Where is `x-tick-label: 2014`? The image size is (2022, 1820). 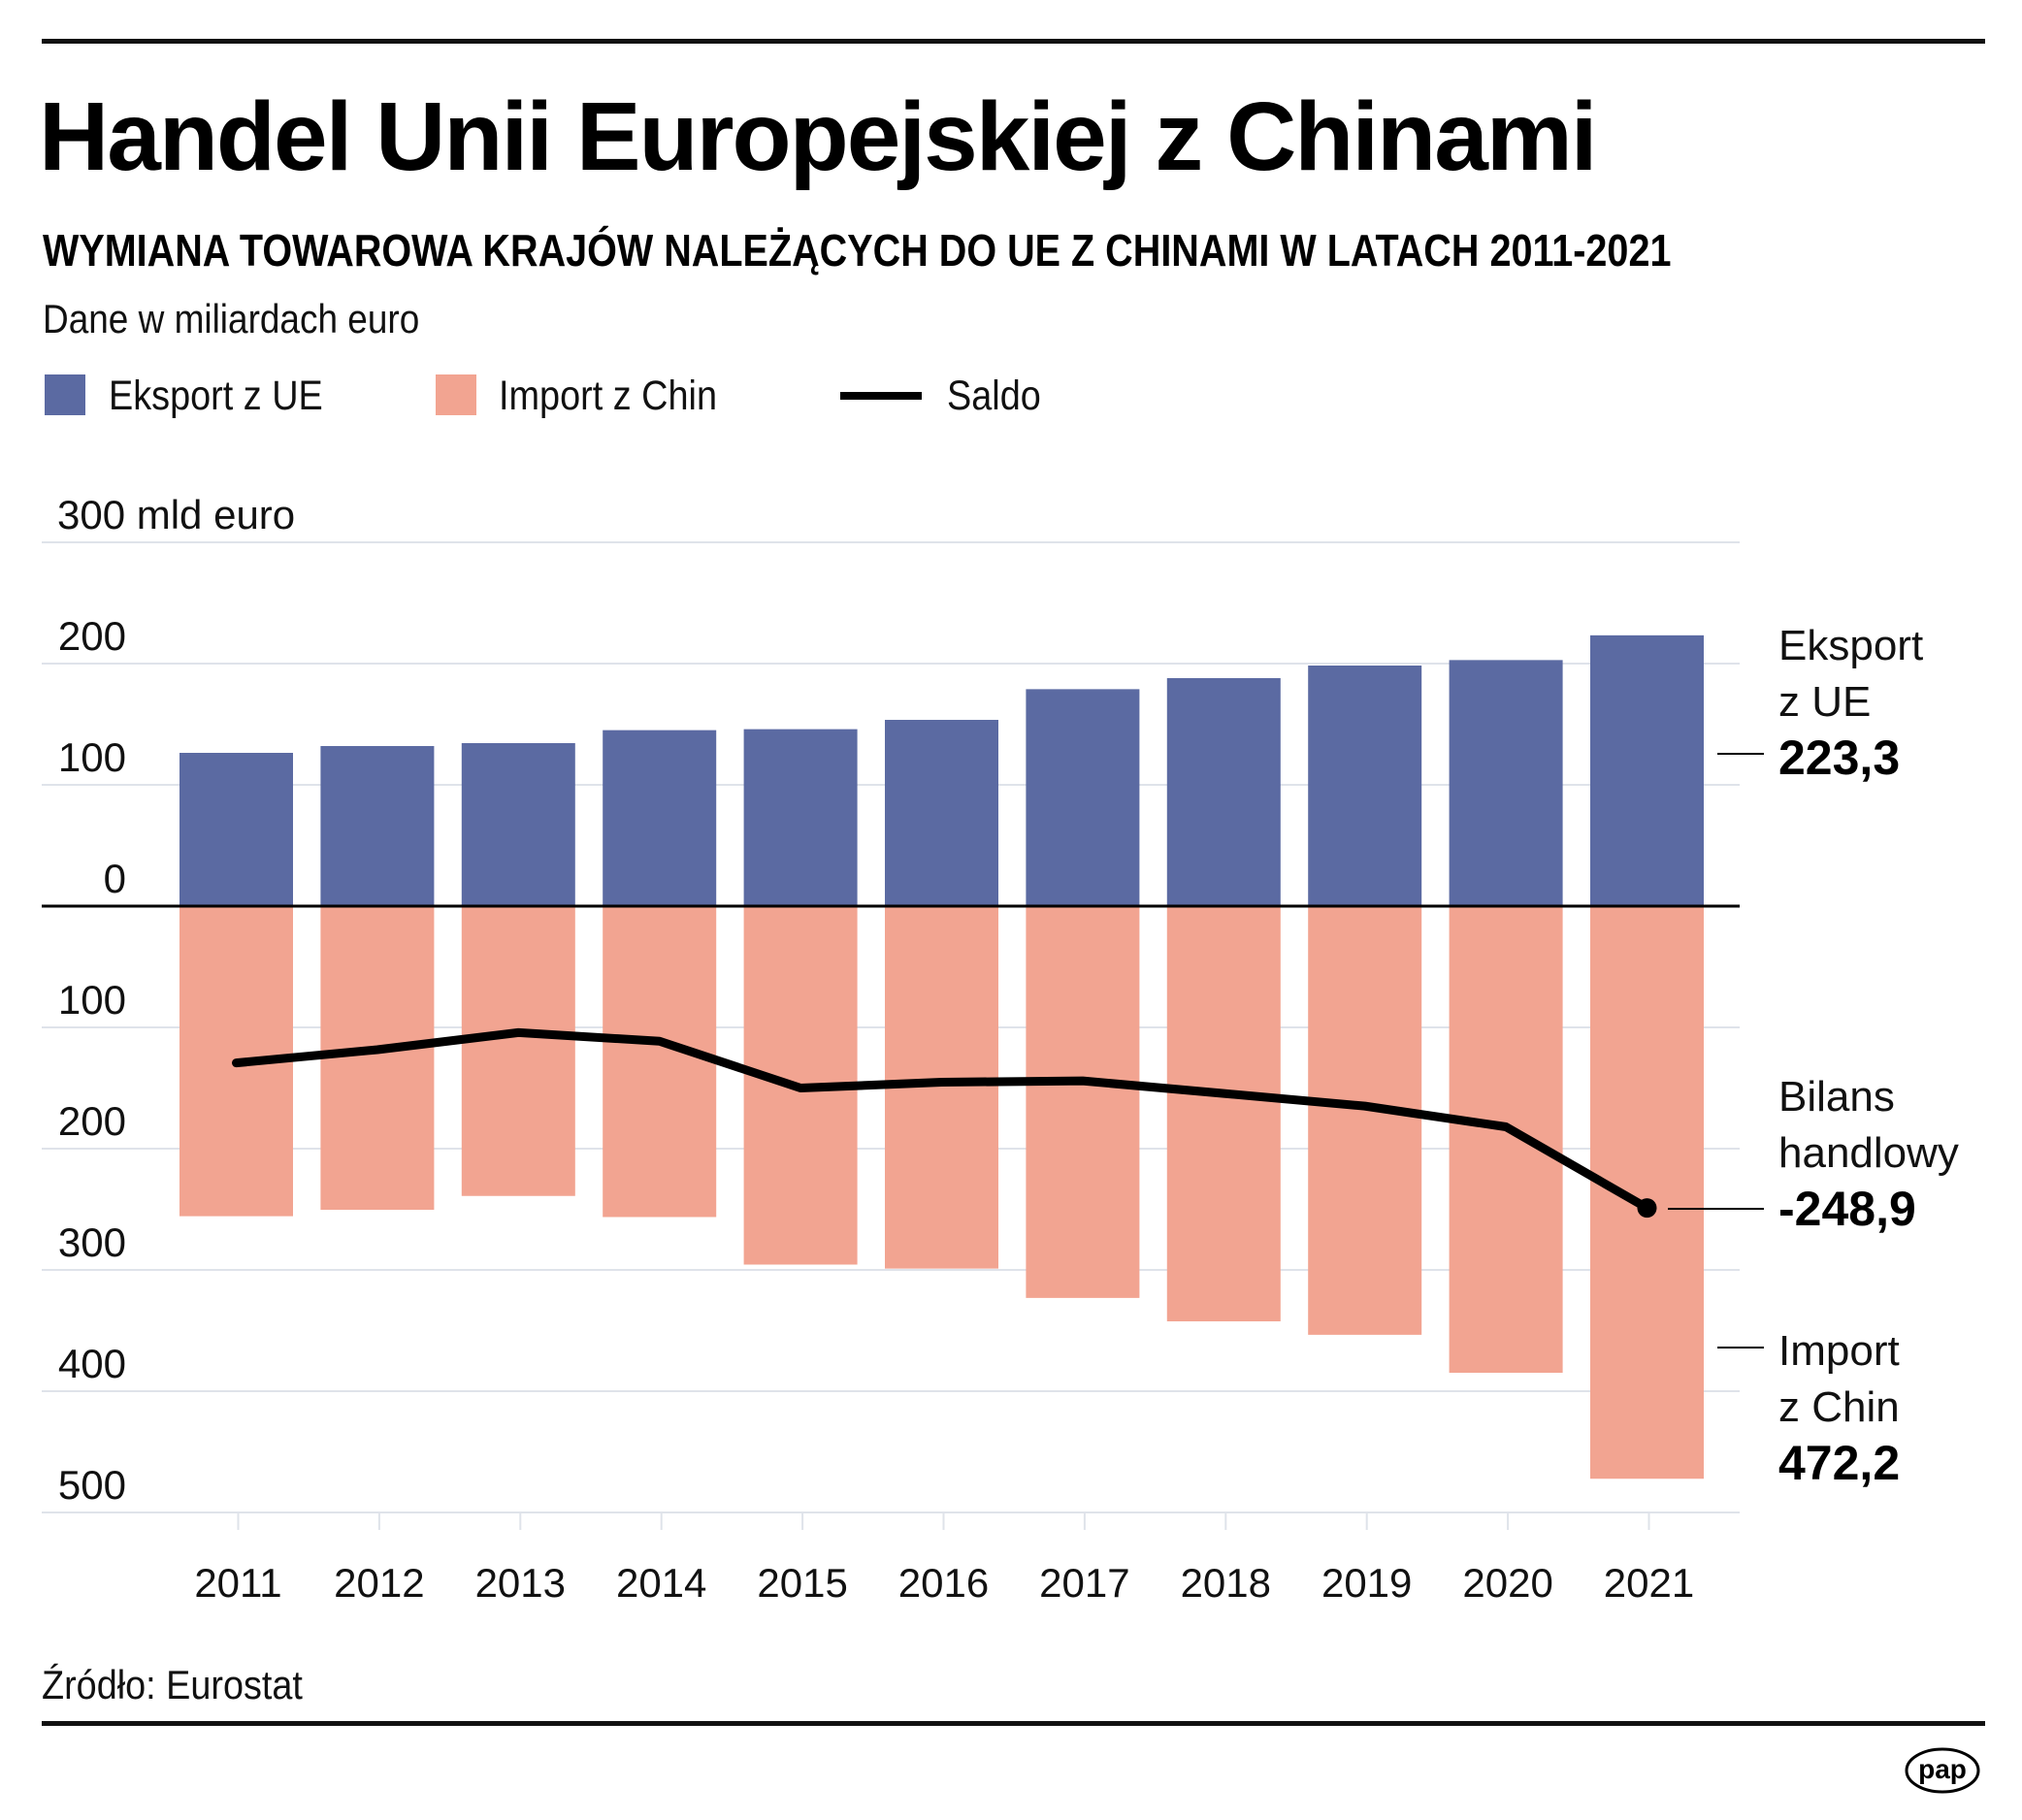 x-tick-label: 2014 is located at coordinates (661, 1583).